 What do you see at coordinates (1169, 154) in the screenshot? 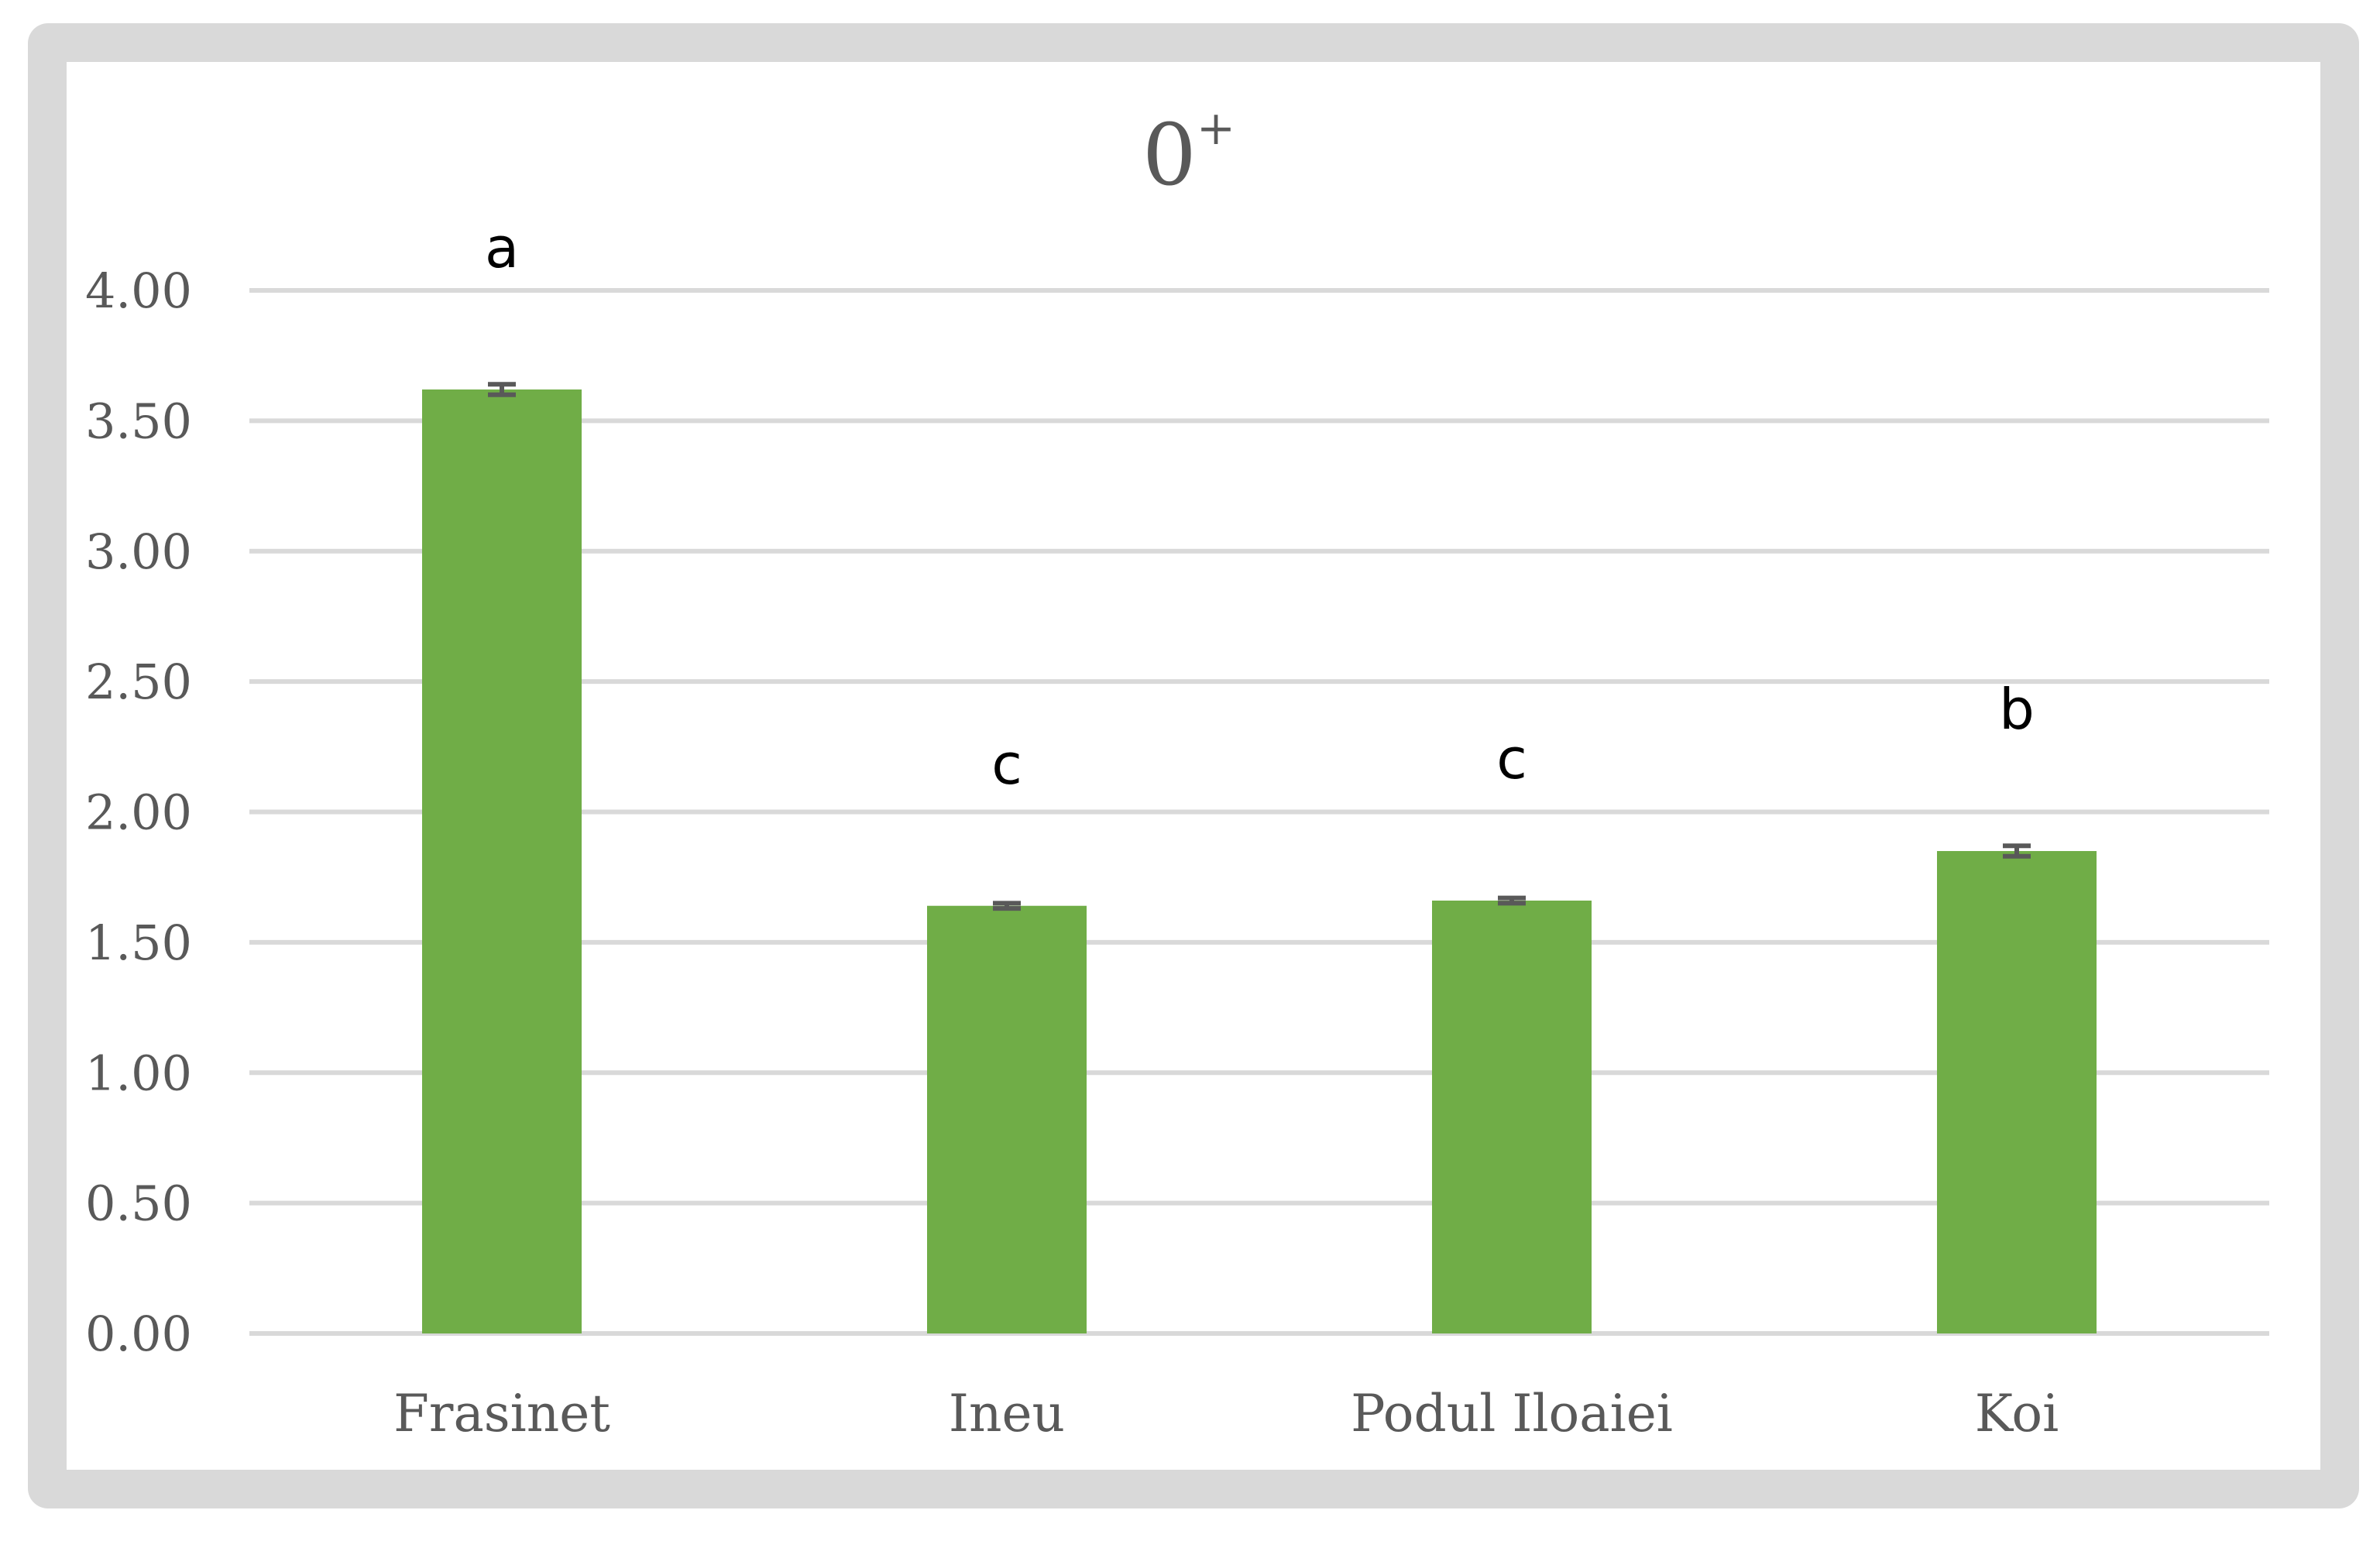
I see `chart-title-text: 0` at bounding box center [1169, 154].